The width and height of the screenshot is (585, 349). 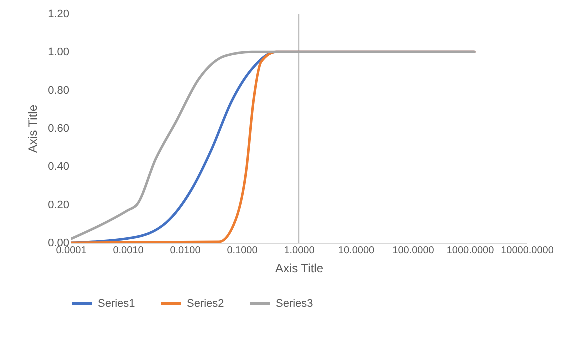 I want to click on x-tick-label: 10.0000, so click(x=357, y=251).